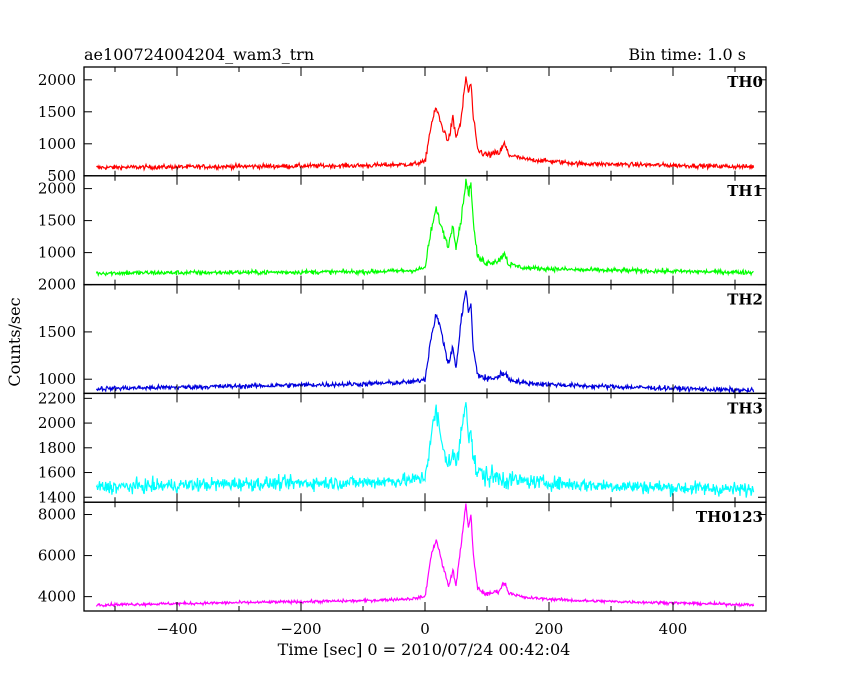 The width and height of the screenshot is (850, 680). What do you see at coordinates (673, 629) in the screenshot?
I see `x-tick-label: 400` at bounding box center [673, 629].